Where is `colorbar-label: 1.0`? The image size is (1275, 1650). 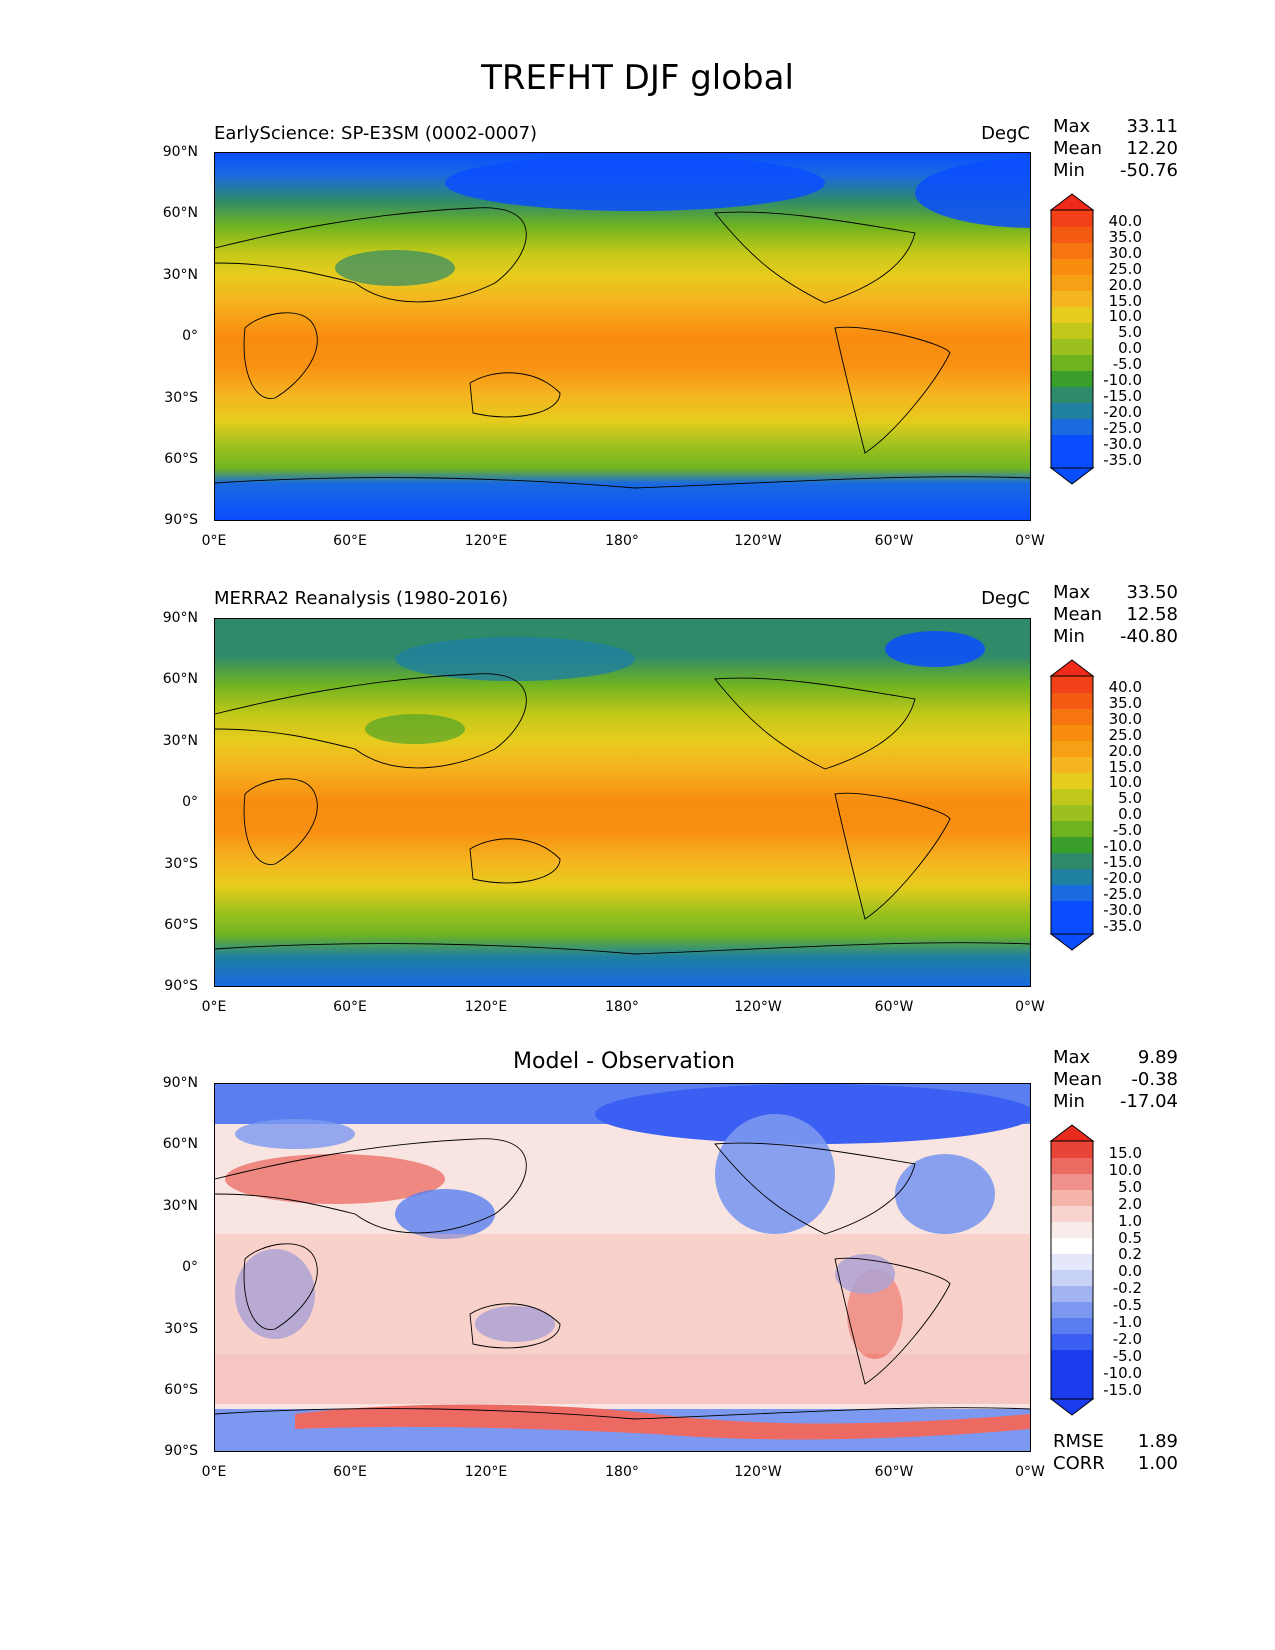 colorbar-label: 1.0 is located at coordinates (1130, 1220).